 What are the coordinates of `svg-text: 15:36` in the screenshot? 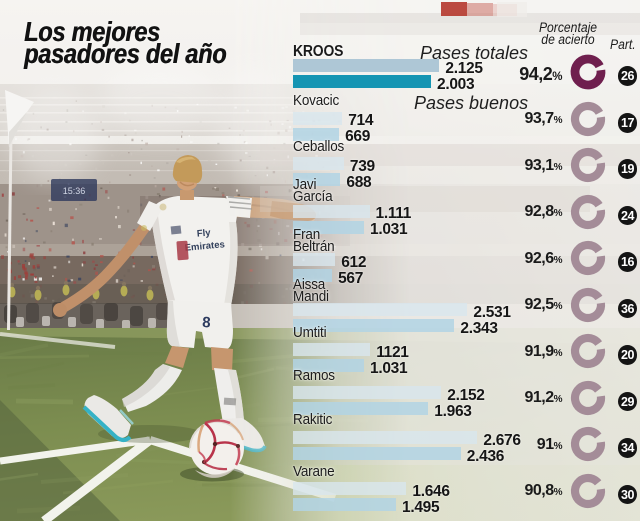 It's located at (74, 191).